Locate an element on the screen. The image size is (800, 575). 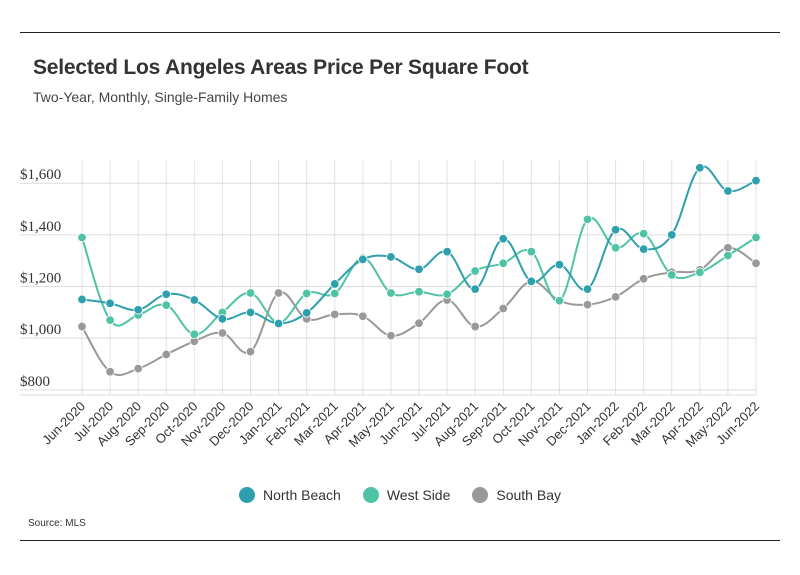
bottom-rule is located at coordinates (400, 540).